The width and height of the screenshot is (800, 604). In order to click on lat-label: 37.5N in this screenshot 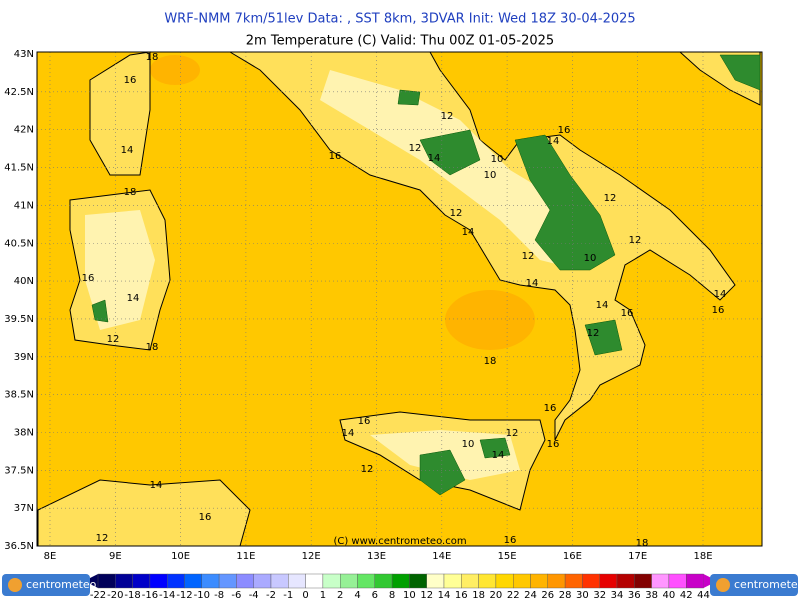, I will do `click(19, 470)`.